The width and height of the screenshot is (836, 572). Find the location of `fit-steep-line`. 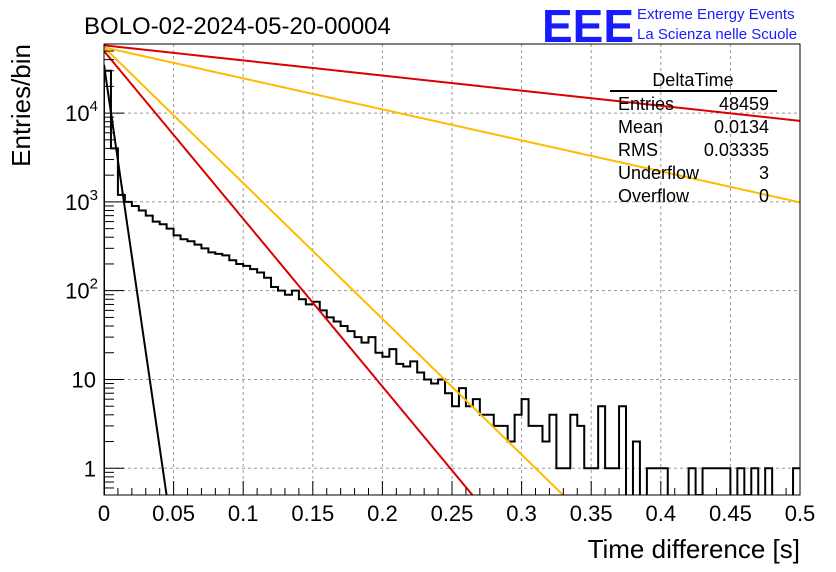

fit-steep-line is located at coordinates (136, 279).